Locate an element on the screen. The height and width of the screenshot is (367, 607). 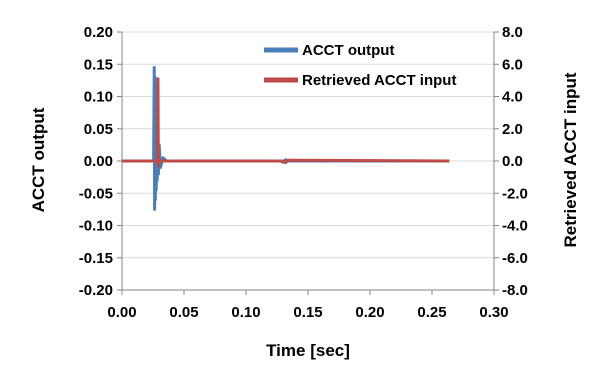
legend-label-acct-output: ACCT output is located at coordinates (348, 50).